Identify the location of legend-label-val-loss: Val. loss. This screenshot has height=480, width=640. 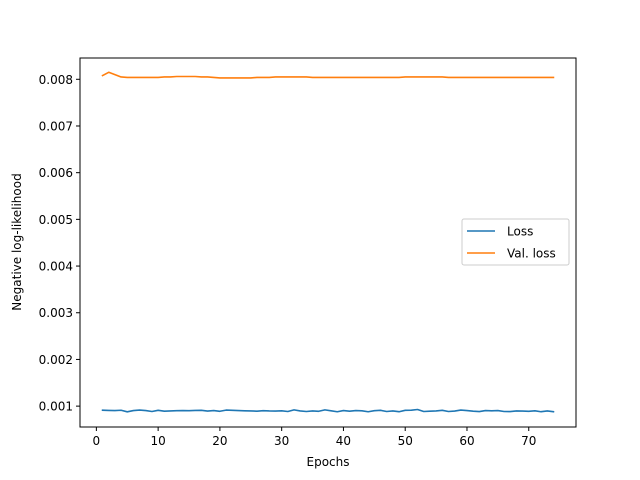
(531, 254).